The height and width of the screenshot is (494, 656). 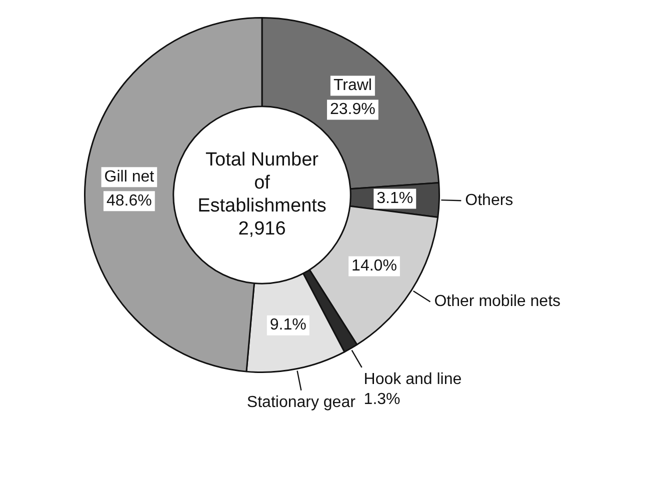 I want to click on data-label: 3.1%, so click(x=395, y=199).